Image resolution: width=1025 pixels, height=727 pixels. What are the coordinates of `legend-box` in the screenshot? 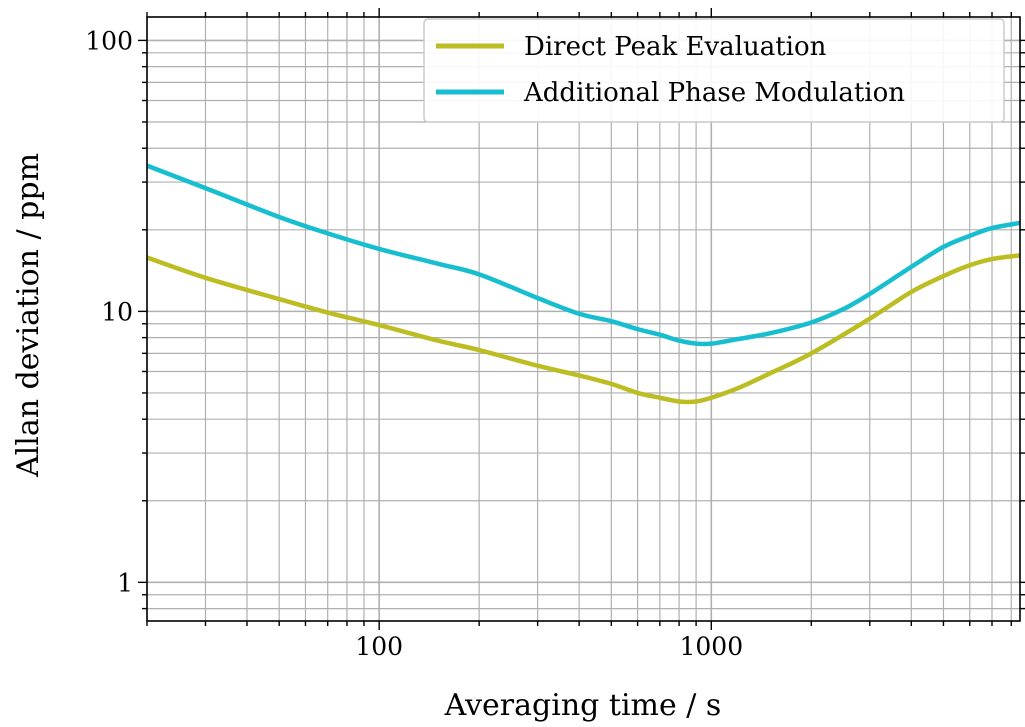 It's located at (714, 70).